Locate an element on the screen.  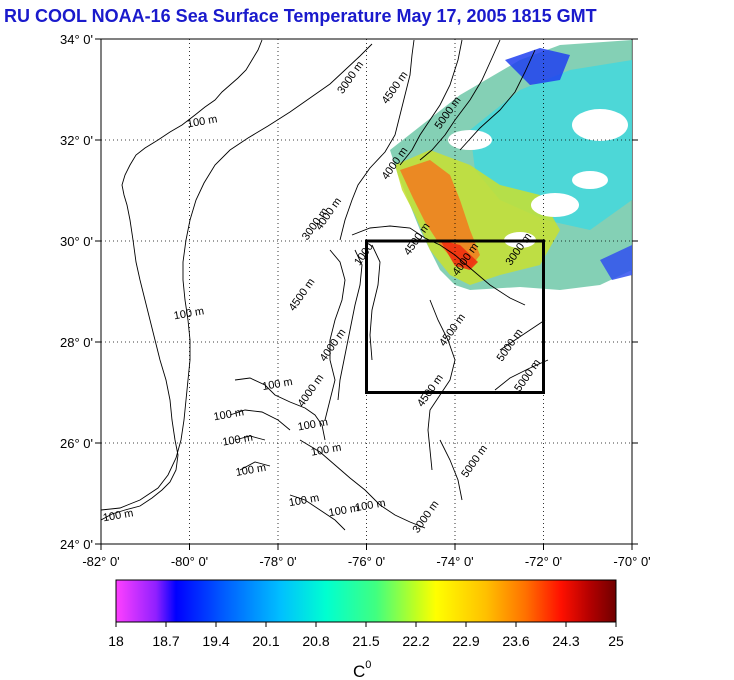
sst-swath is located at coordinates (511, 165).